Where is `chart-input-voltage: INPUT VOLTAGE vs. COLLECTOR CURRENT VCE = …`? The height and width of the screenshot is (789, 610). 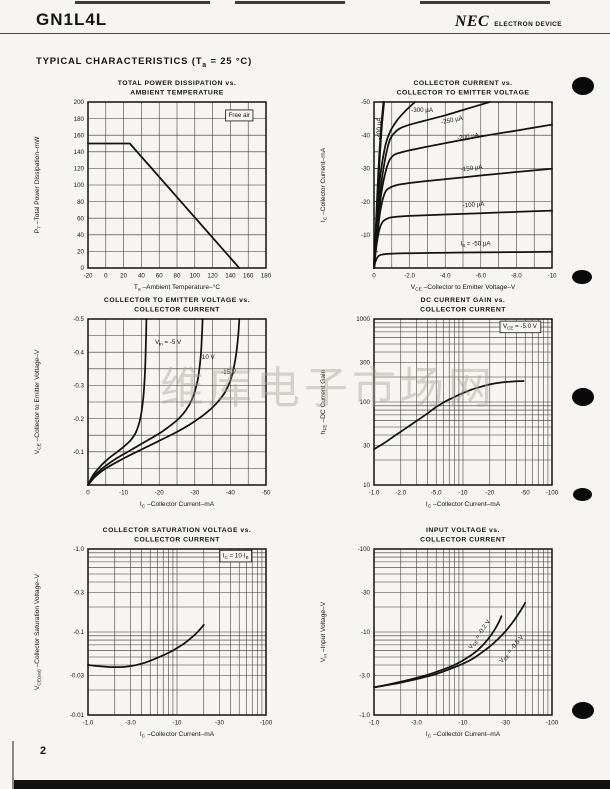
chart-input-voltage: INPUT VOLTAGE vs. COLLECTOR CURRENT VCE = … is located at coordinates (448, 642).